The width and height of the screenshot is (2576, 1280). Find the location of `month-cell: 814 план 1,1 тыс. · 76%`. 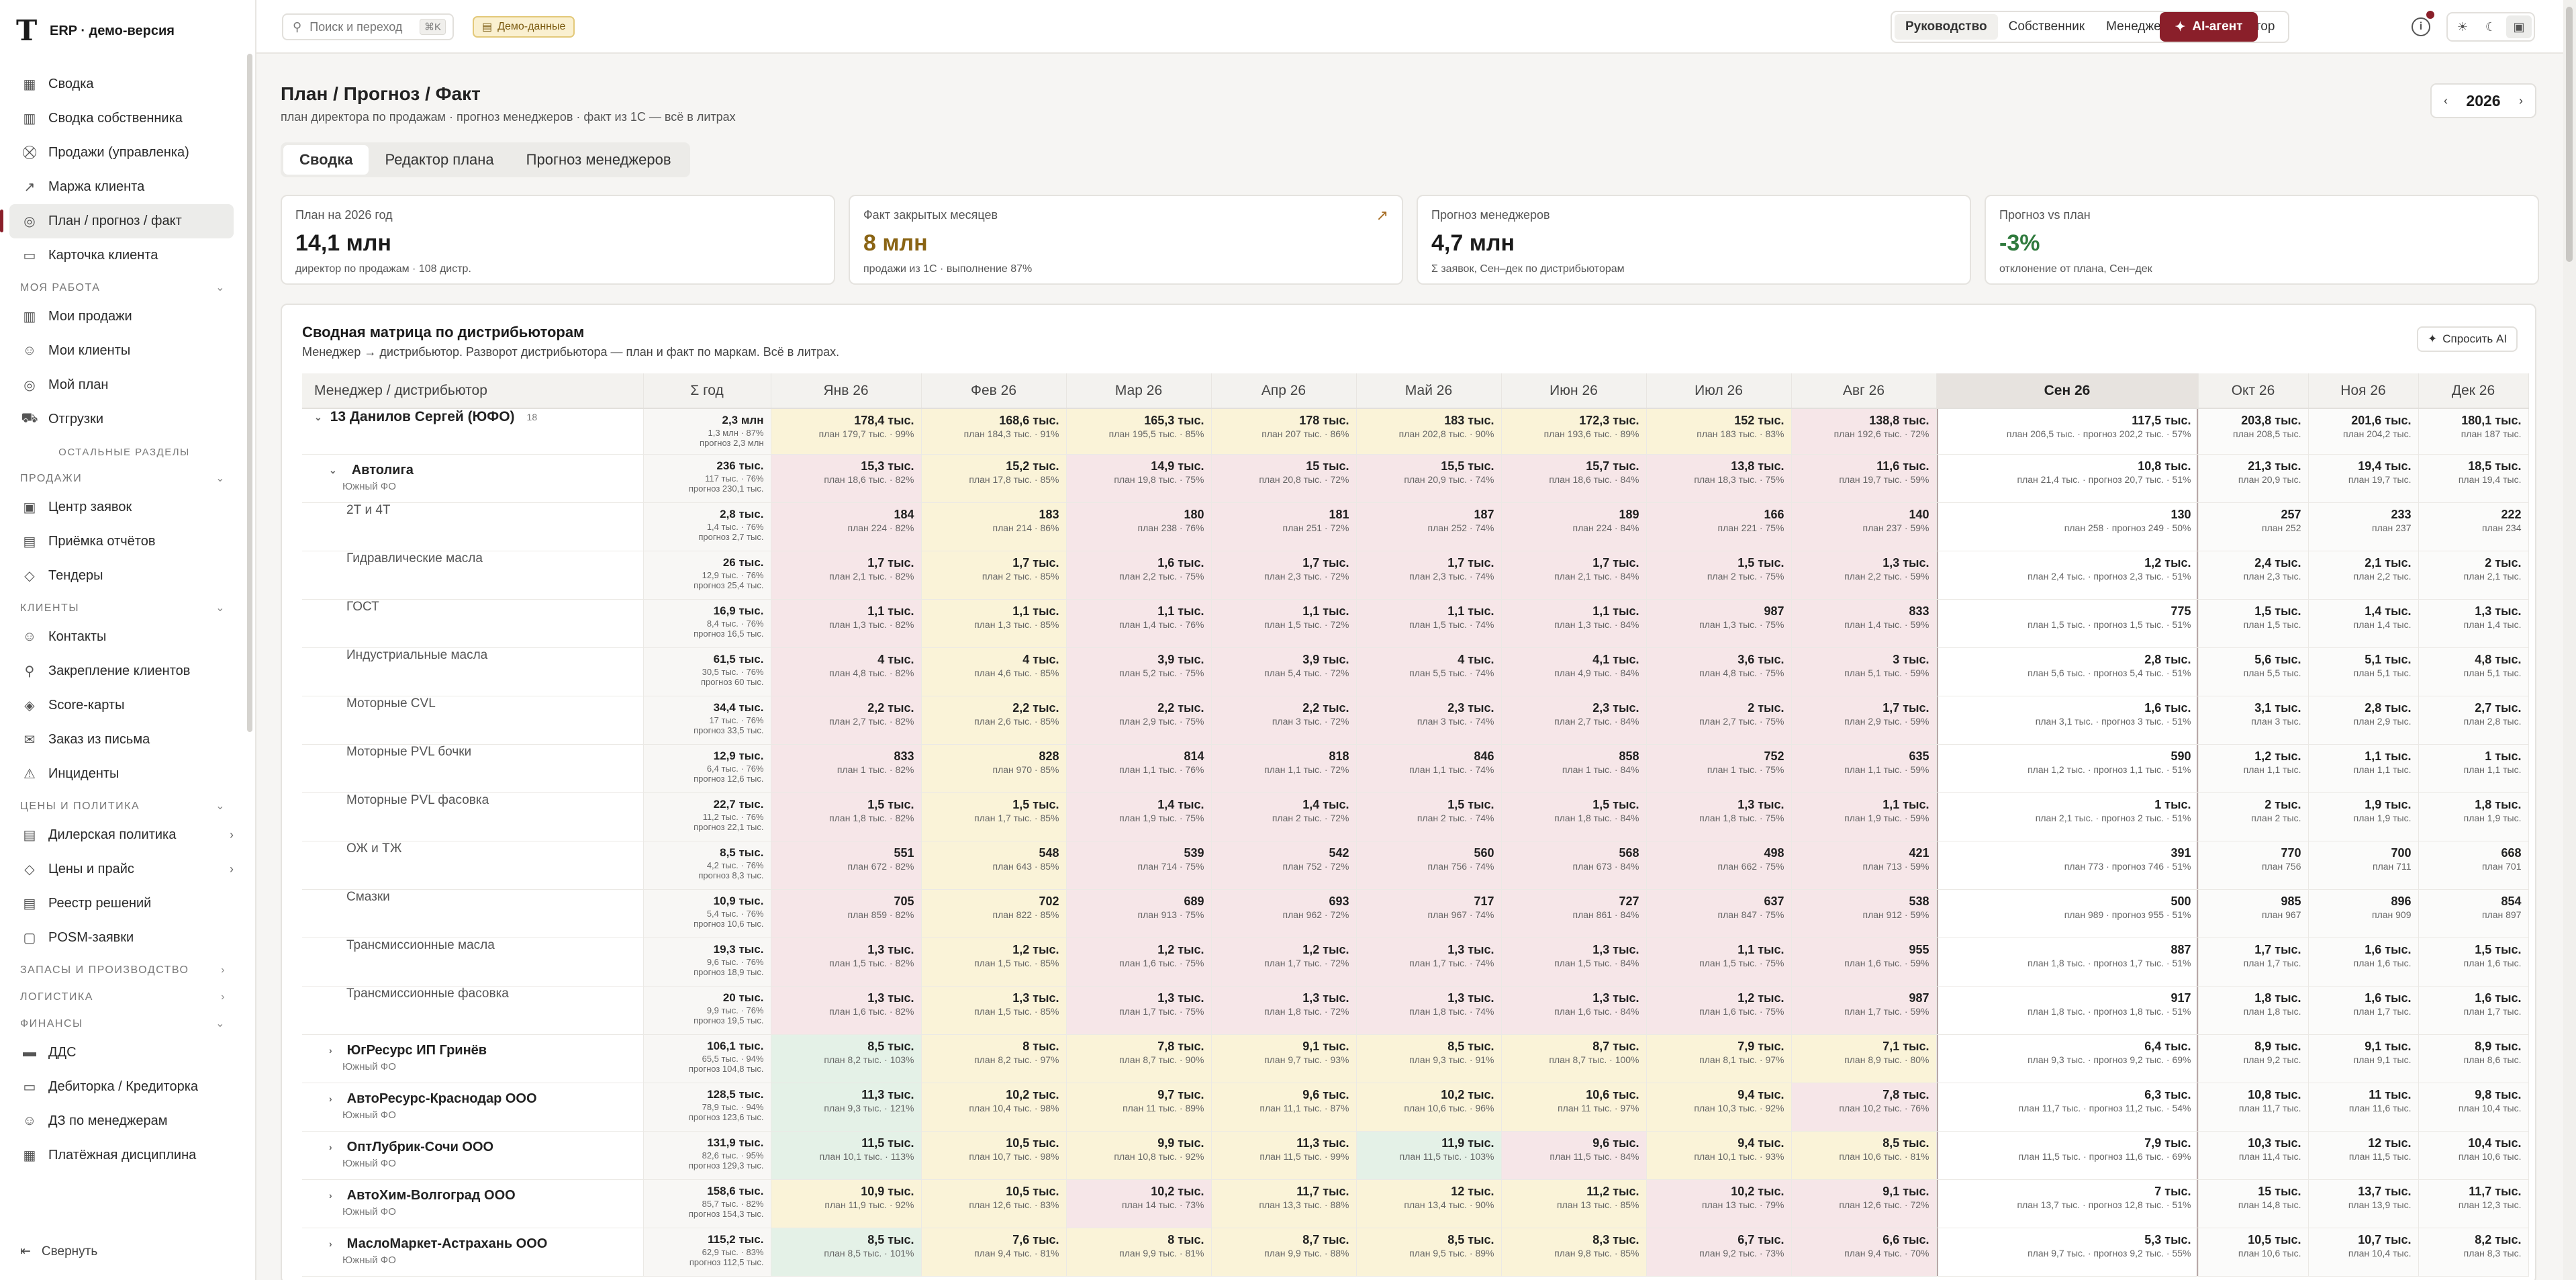

month-cell: 814 план 1,1 тыс. · 76% is located at coordinates (1139, 768).